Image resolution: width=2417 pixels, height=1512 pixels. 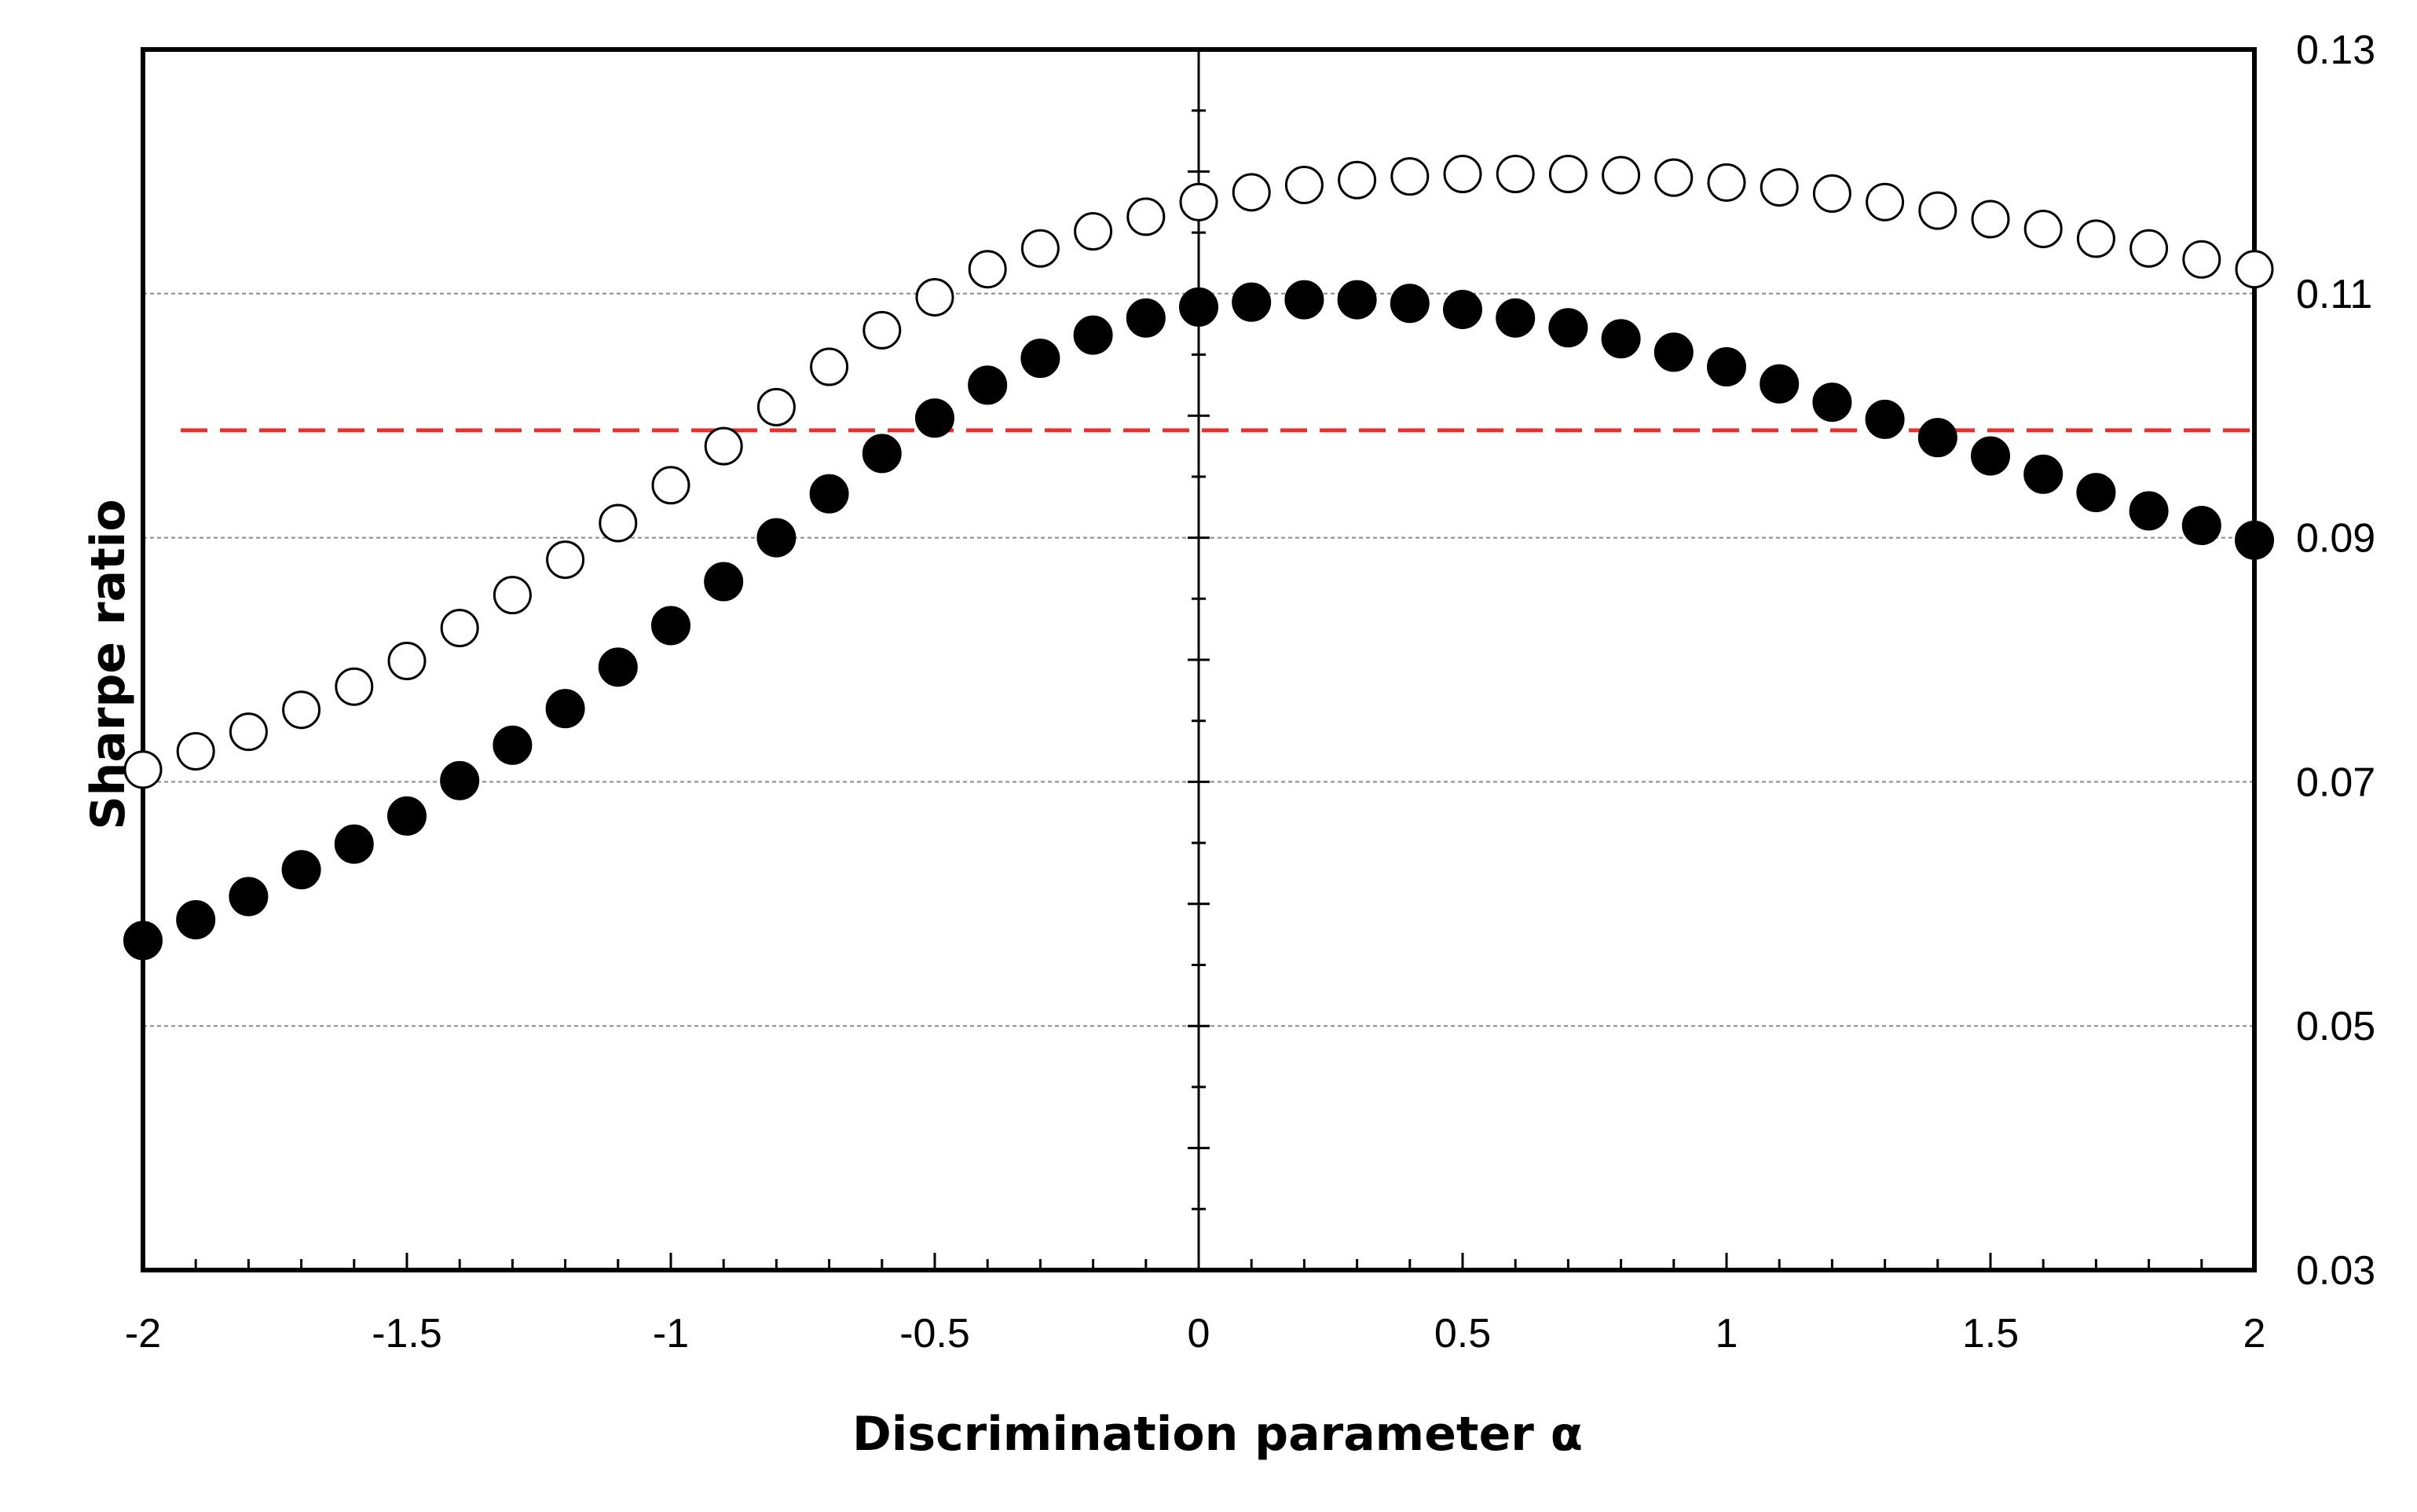 What do you see at coordinates (2254, 1333) in the screenshot?
I see `x-tick-label: 2` at bounding box center [2254, 1333].